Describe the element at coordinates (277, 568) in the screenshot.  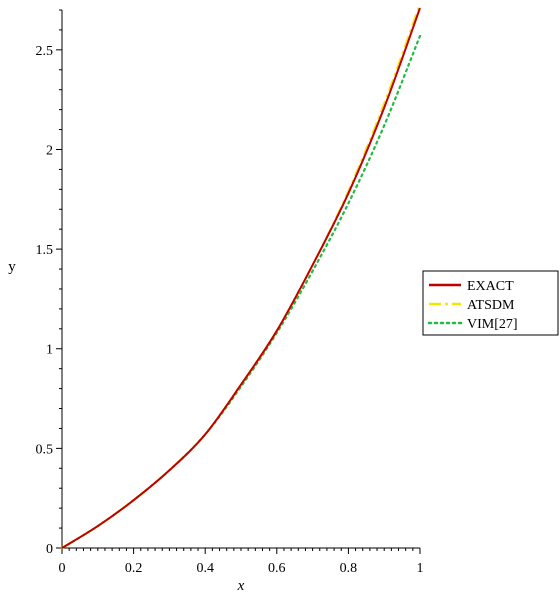
I see `x-tick-label: 0.6` at that location.